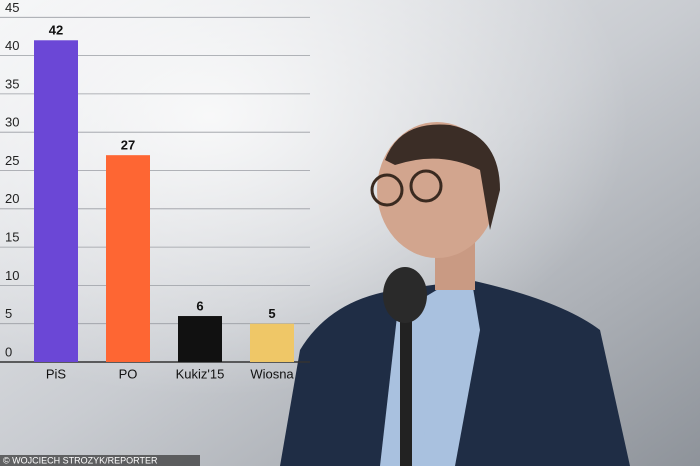 This screenshot has width=700, height=466. Describe the element at coordinates (12, 198) in the screenshot. I see `y-tick-label: 20` at that location.